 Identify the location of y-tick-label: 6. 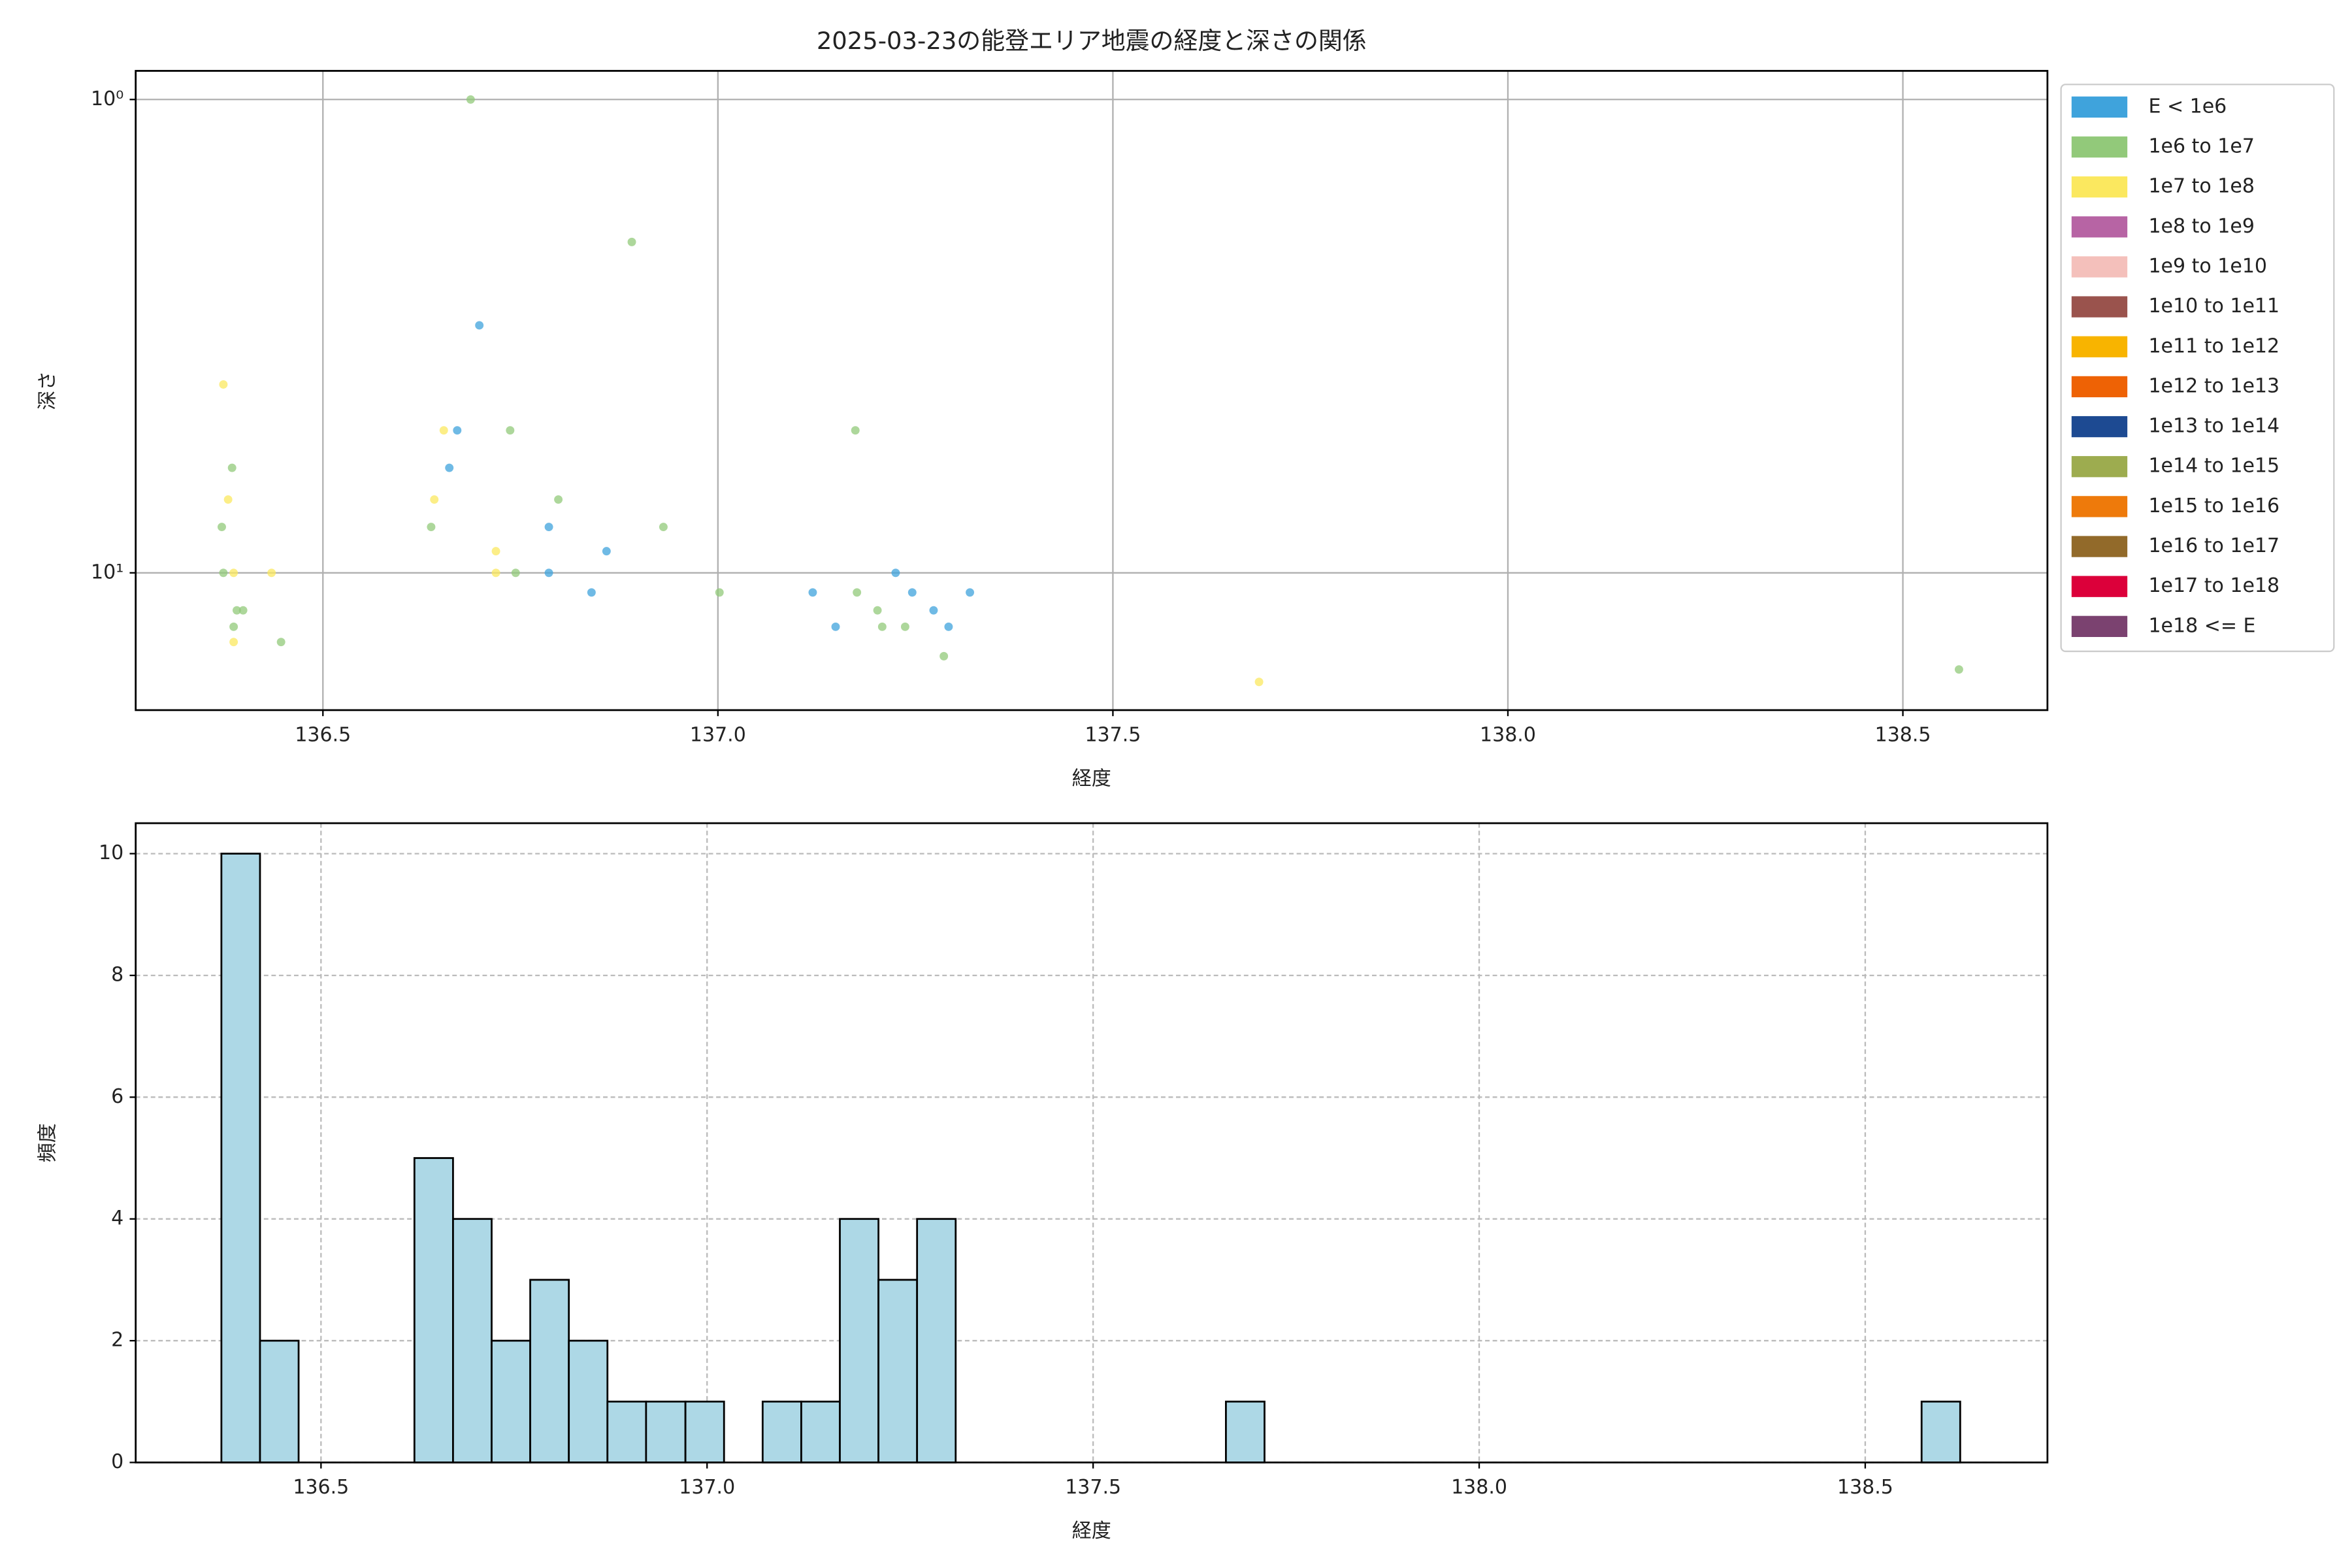
(117, 1096).